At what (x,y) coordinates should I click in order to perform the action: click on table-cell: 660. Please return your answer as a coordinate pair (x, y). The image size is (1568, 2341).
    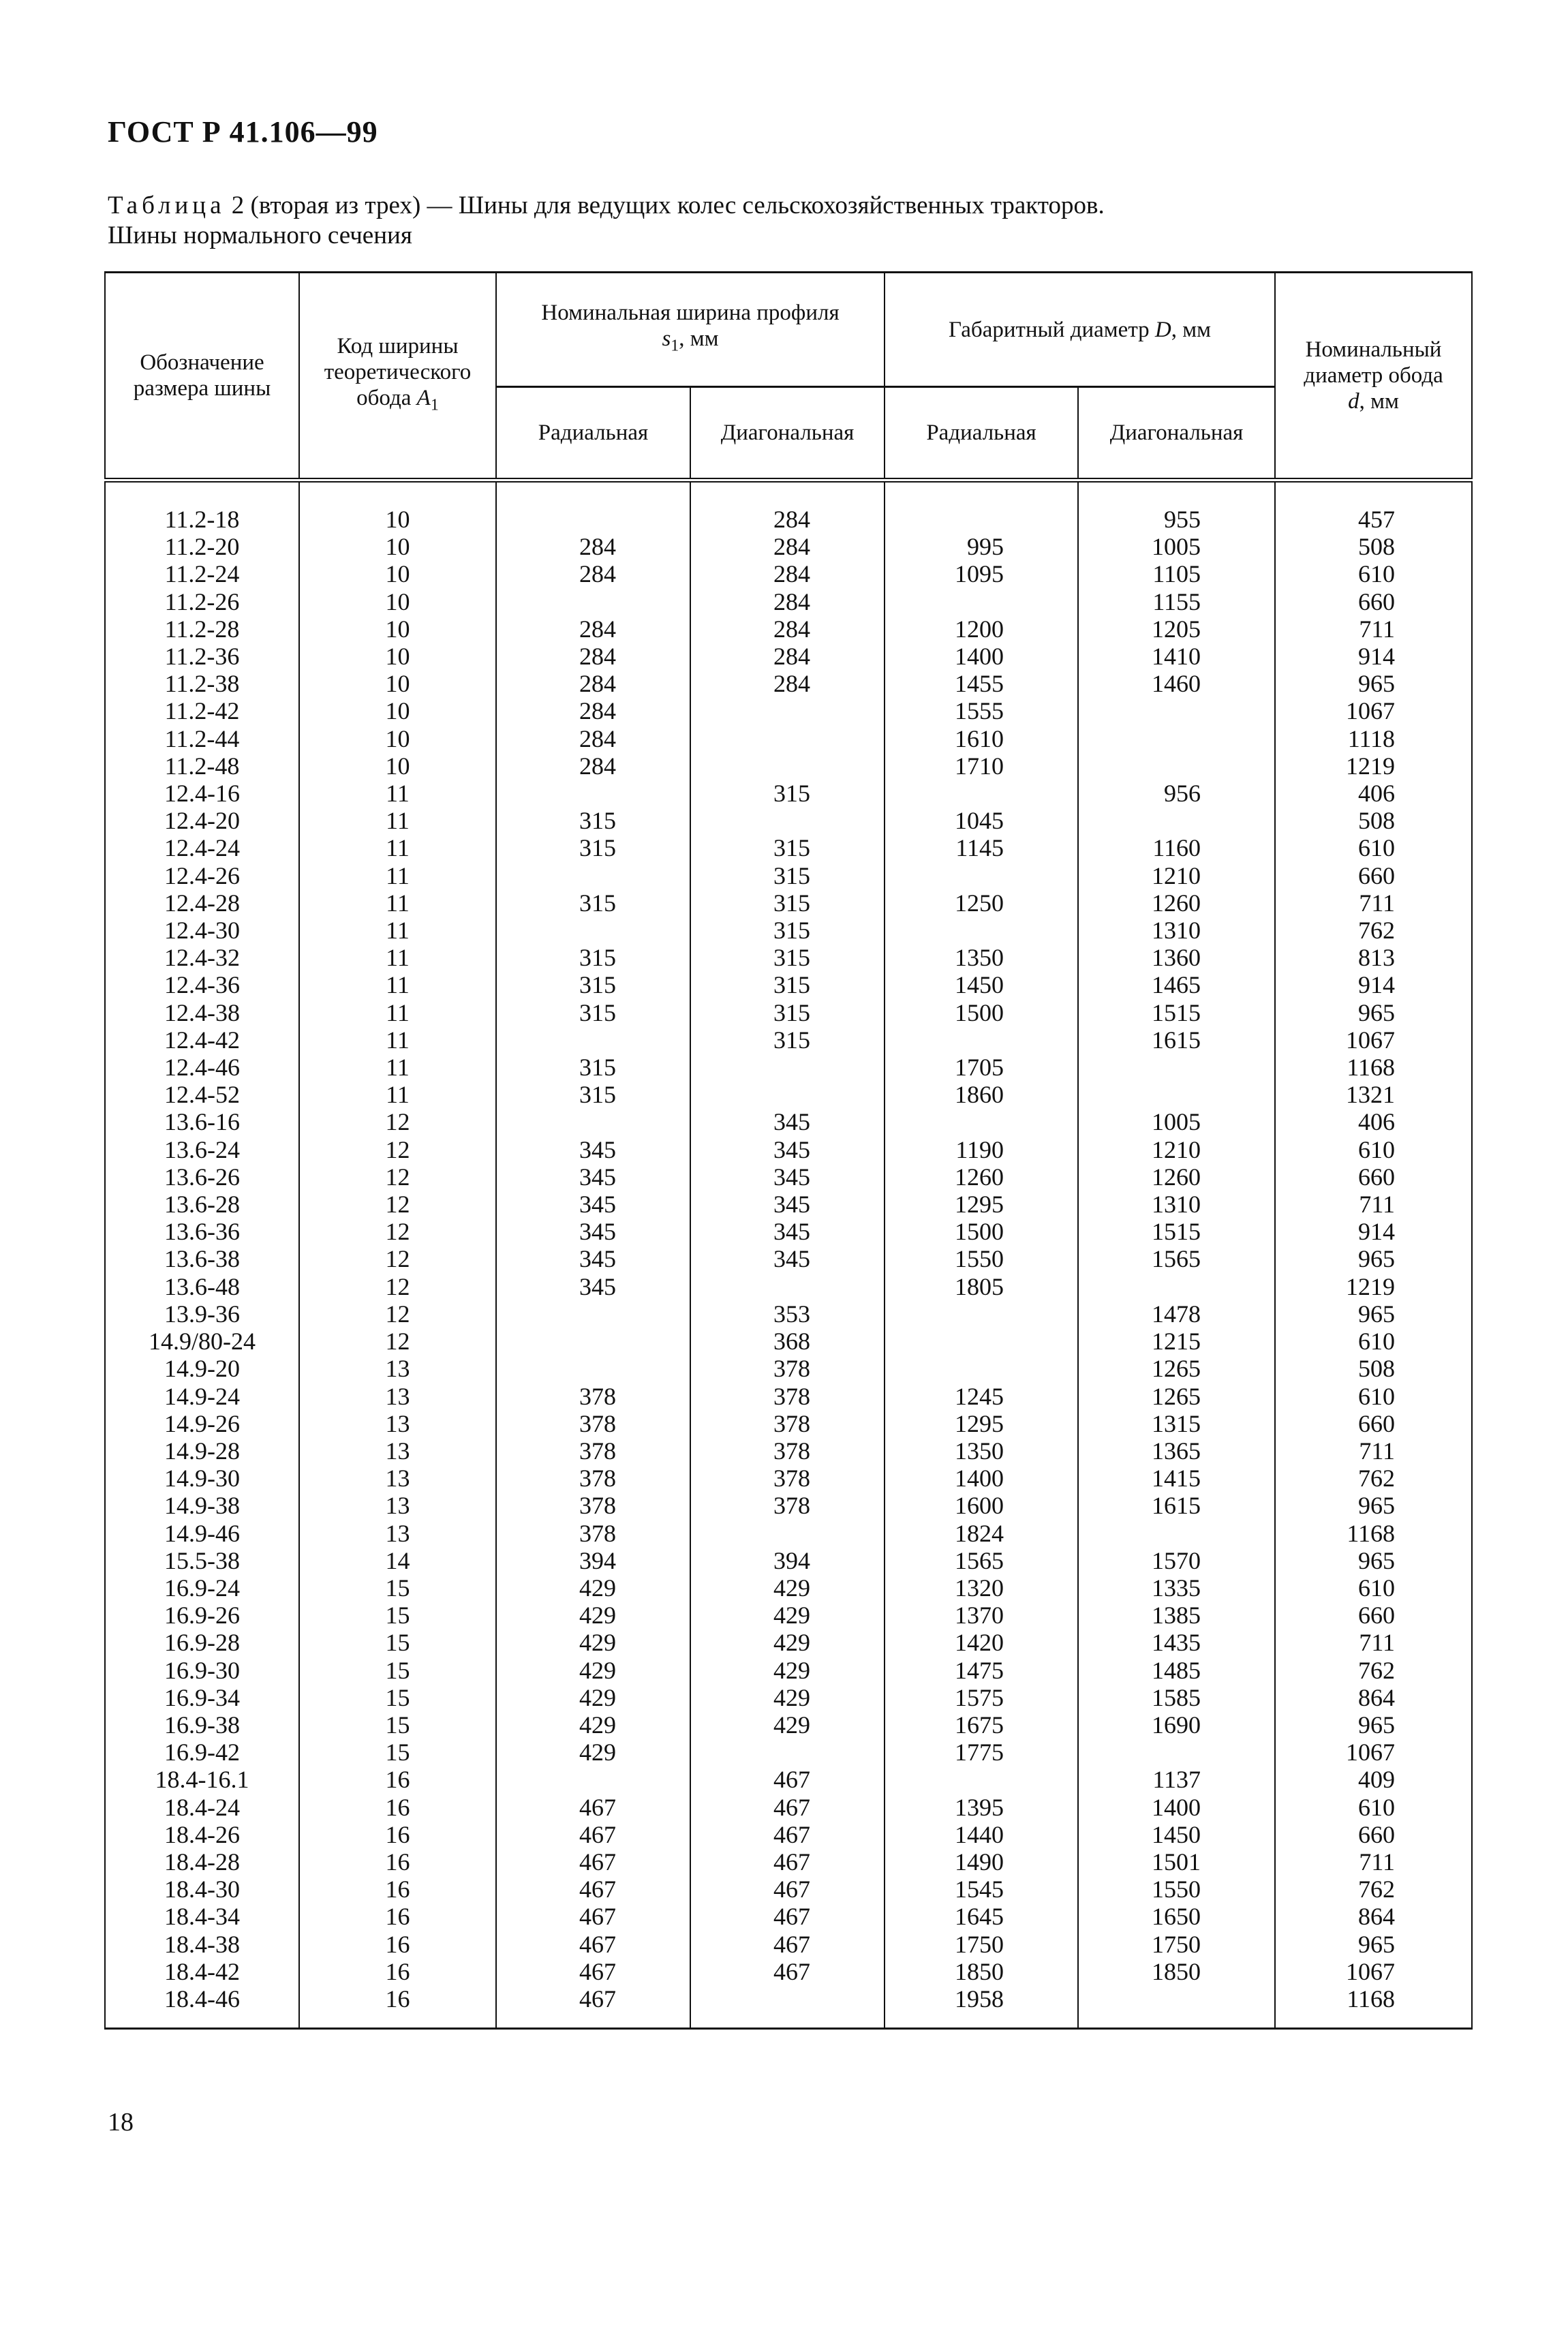
    Looking at the image, I should click on (1374, 601).